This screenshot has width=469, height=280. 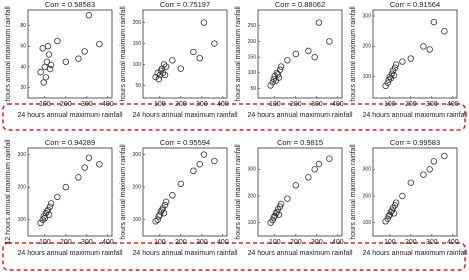 What do you see at coordinates (23, 47) in the screenshot?
I see `y-tick-label: 60` at bounding box center [23, 47].